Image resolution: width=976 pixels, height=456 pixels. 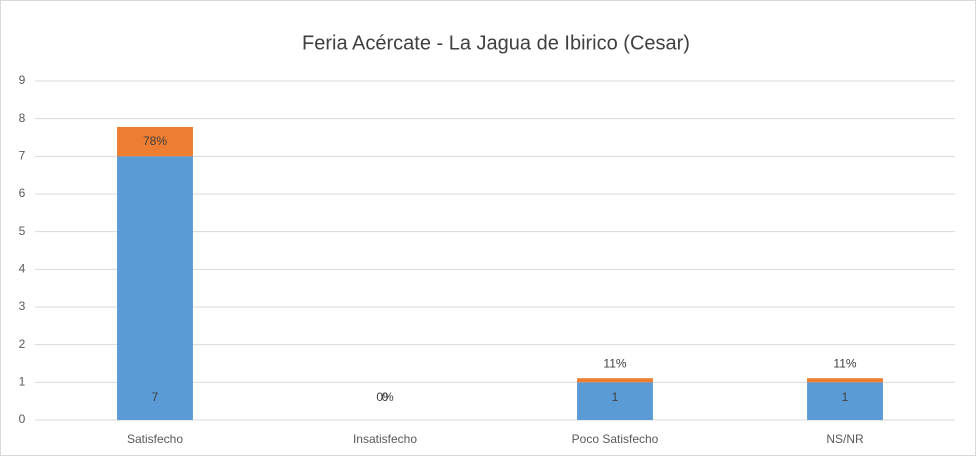 I want to click on data-label: 7, so click(x=155, y=397).